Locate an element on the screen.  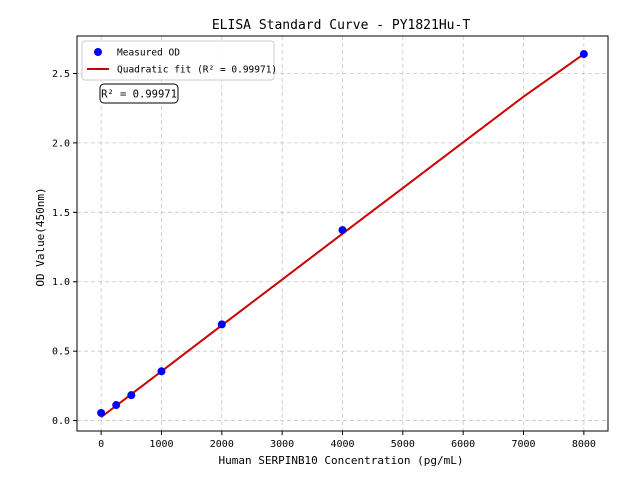
x-tick-label: 8000 is located at coordinates (584, 444).